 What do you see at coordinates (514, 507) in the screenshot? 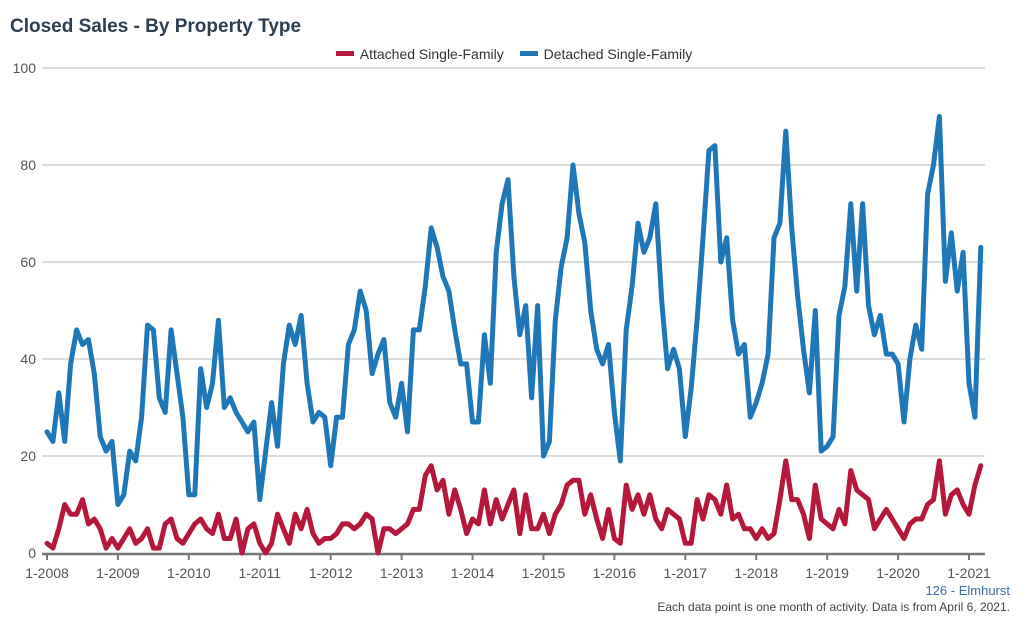
I see `series-line-attached` at bounding box center [514, 507].